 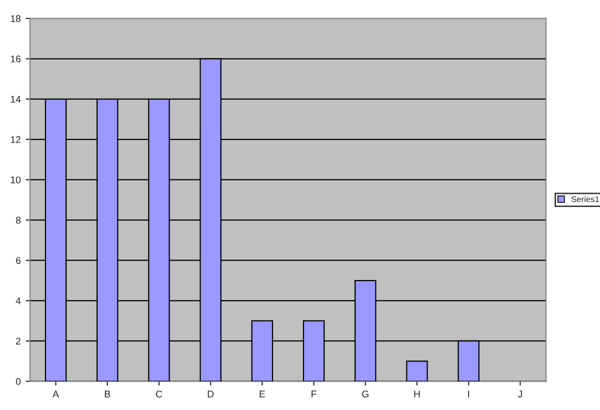 What do you see at coordinates (18, 301) in the screenshot?
I see `y-tick-label: 4` at bounding box center [18, 301].